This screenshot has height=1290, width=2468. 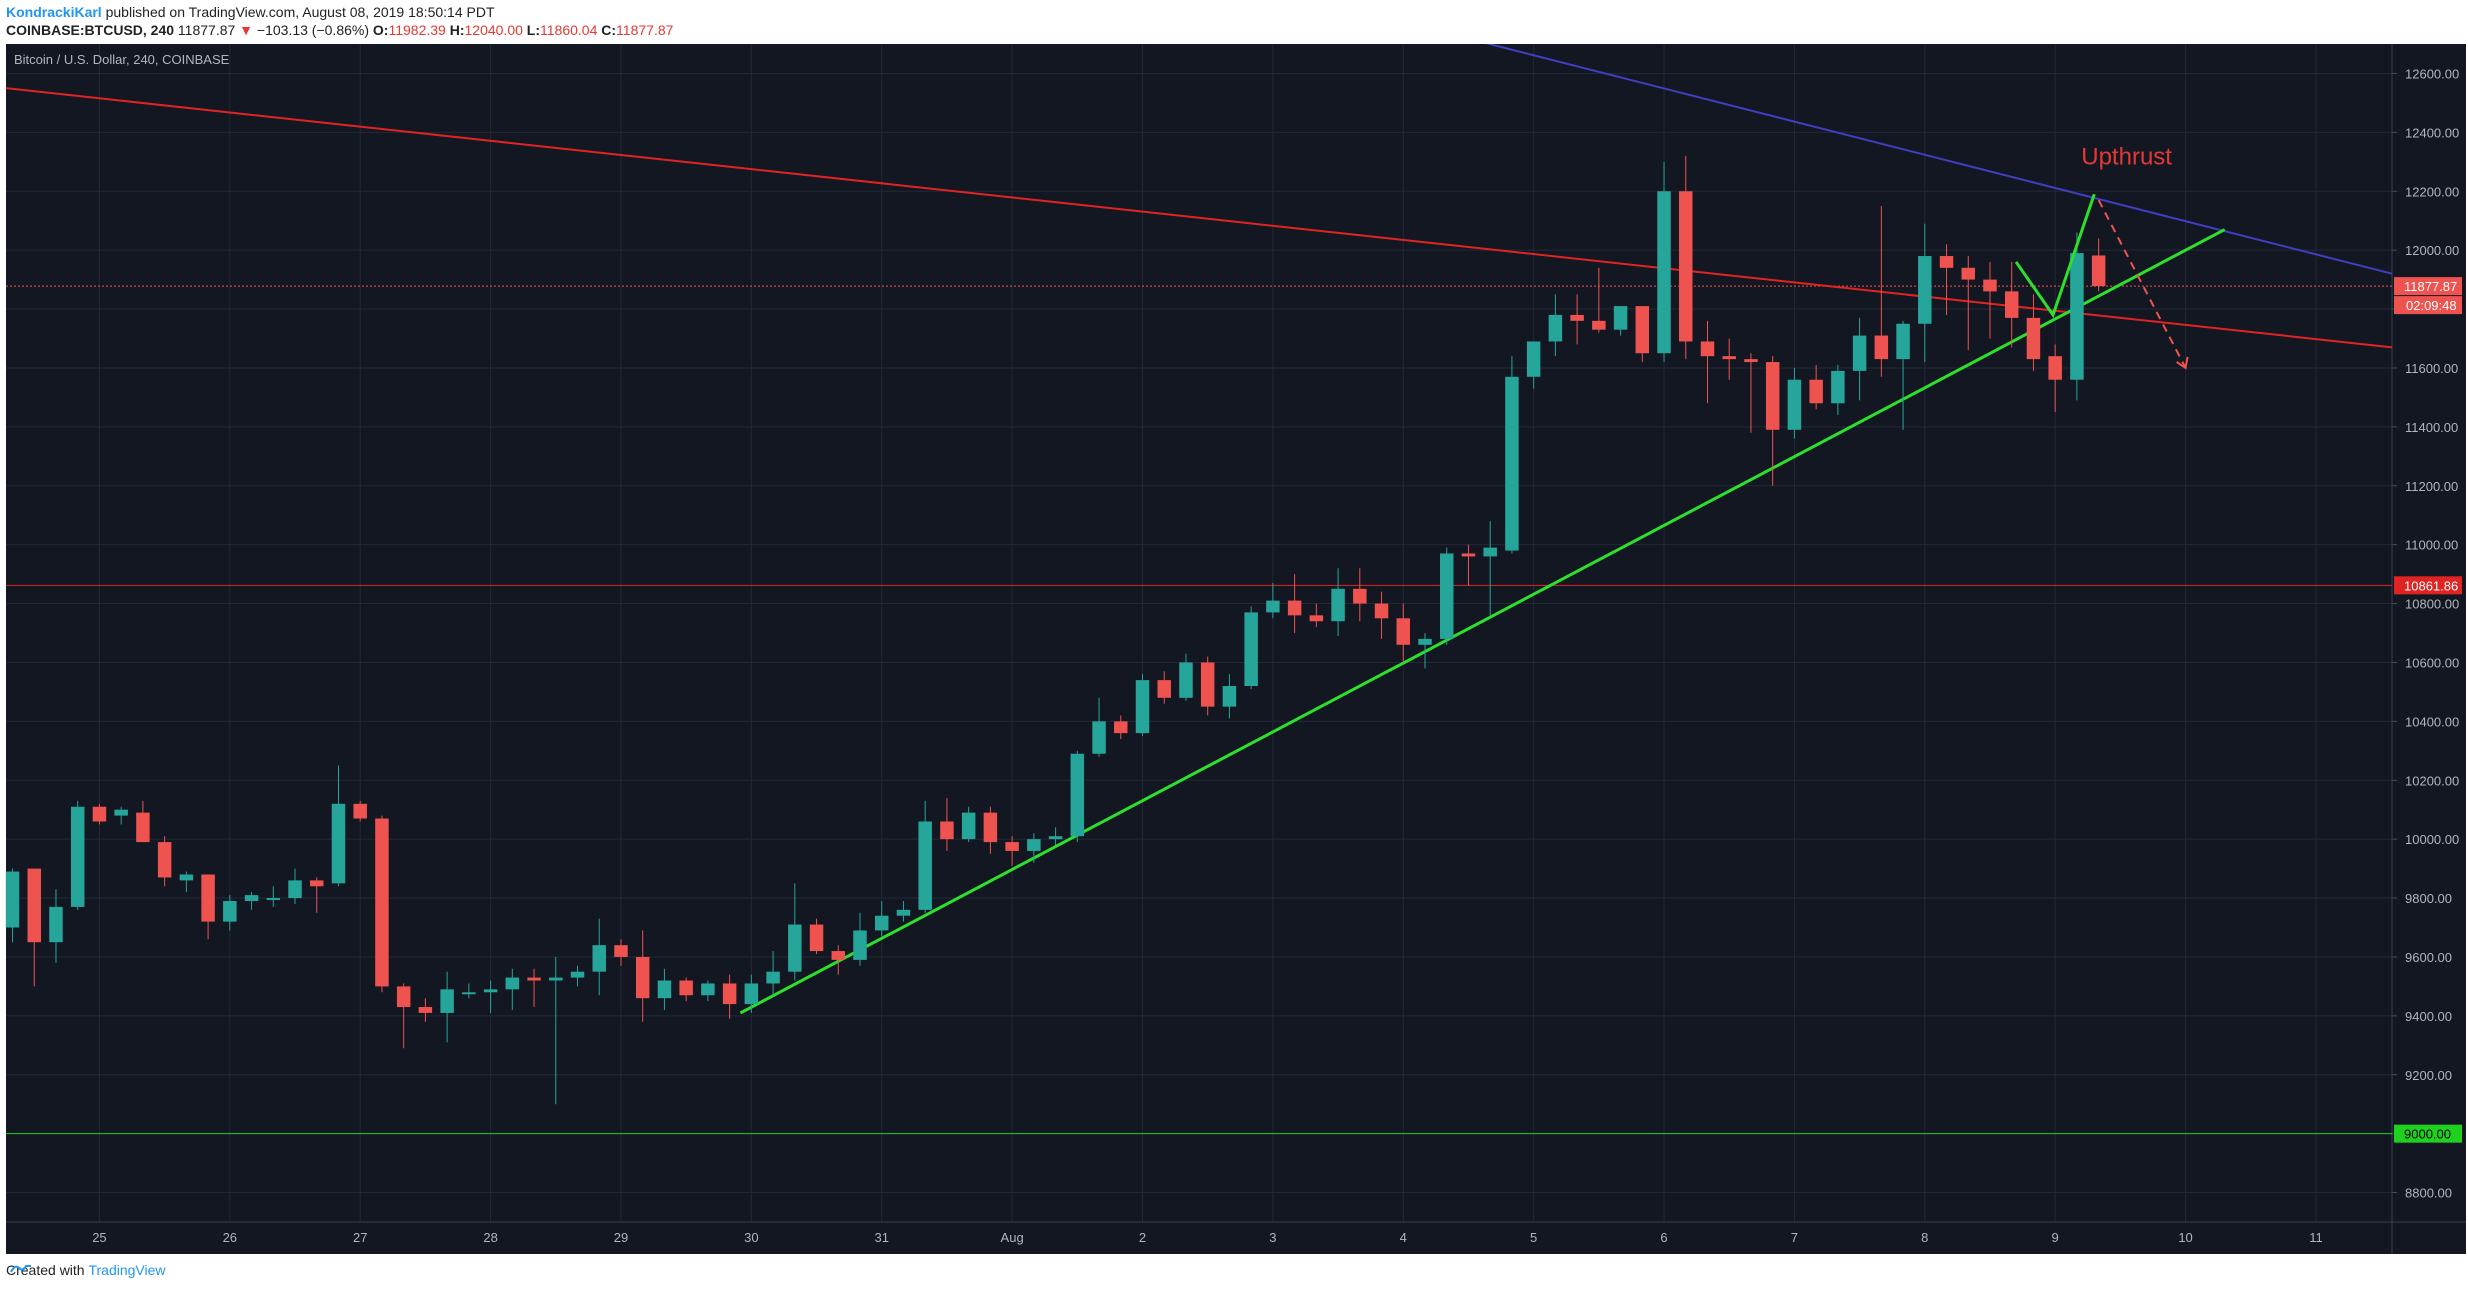 I want to click on time-tick-label: 3, so click(x=1272, y=1237).